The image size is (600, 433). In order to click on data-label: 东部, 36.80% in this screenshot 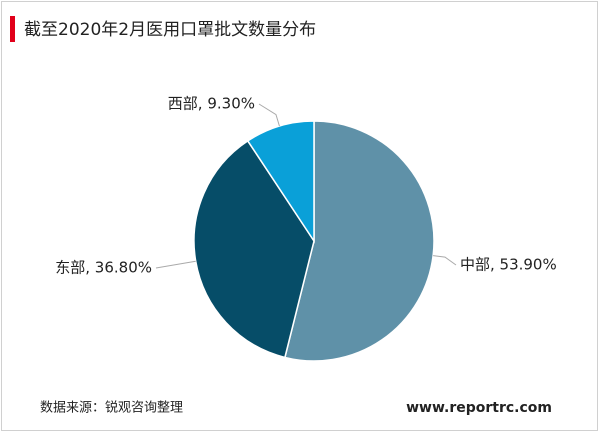, I will do `click(103, 268)`.